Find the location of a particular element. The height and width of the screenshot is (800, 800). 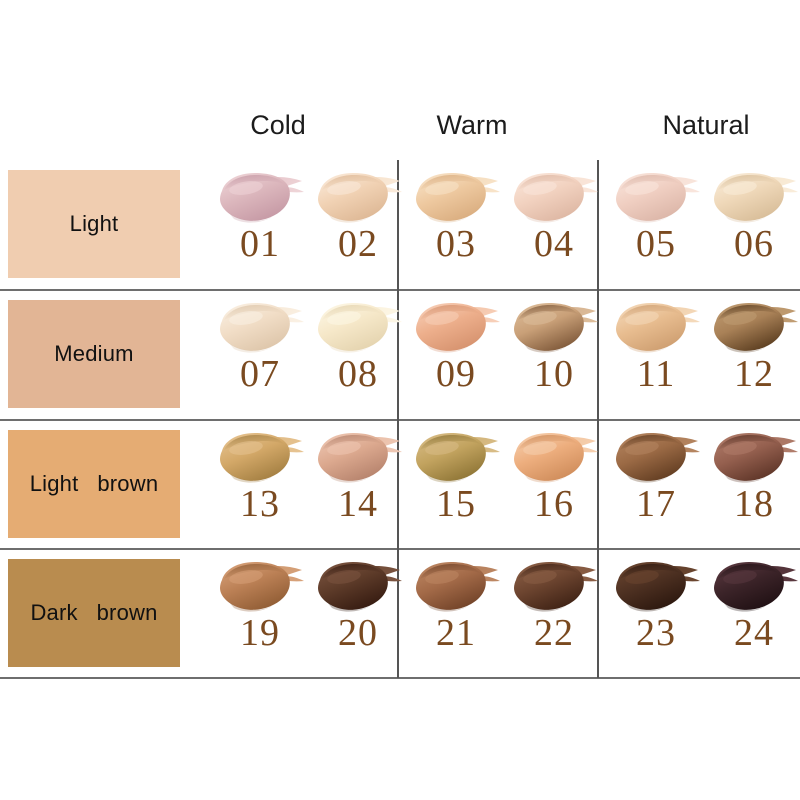

shade-number: 11 is located at coordinates (656, 374).